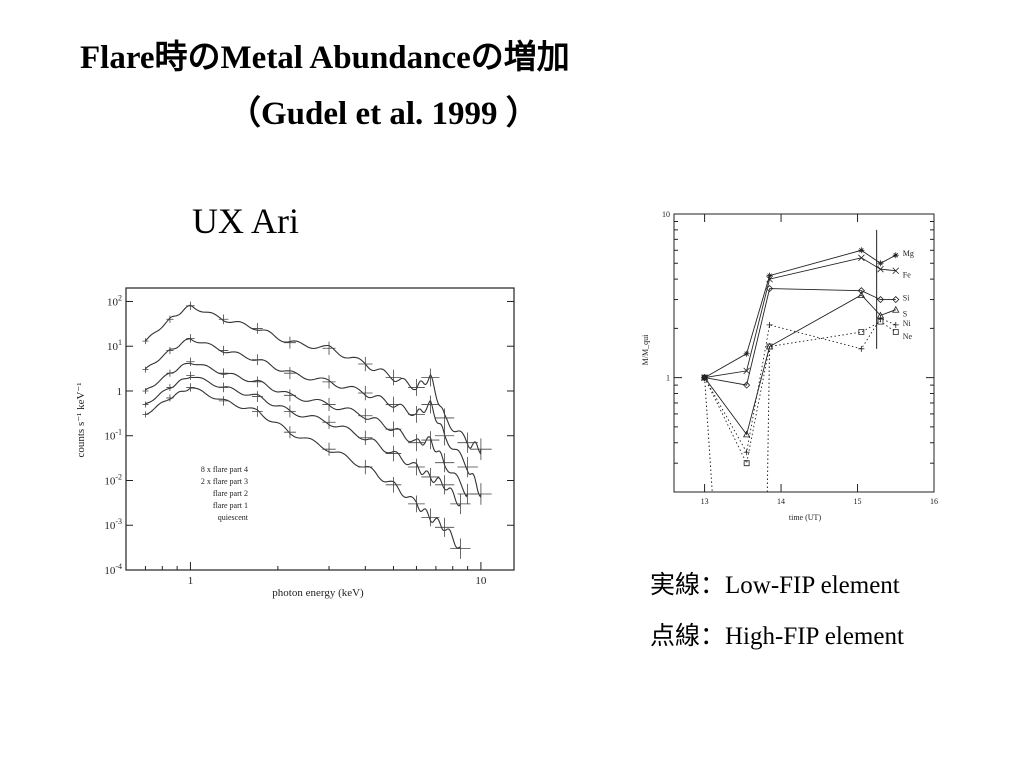 This screenshot has width=1024, height=768. I want to click on abundance-series-Ne, so click(800, 393).